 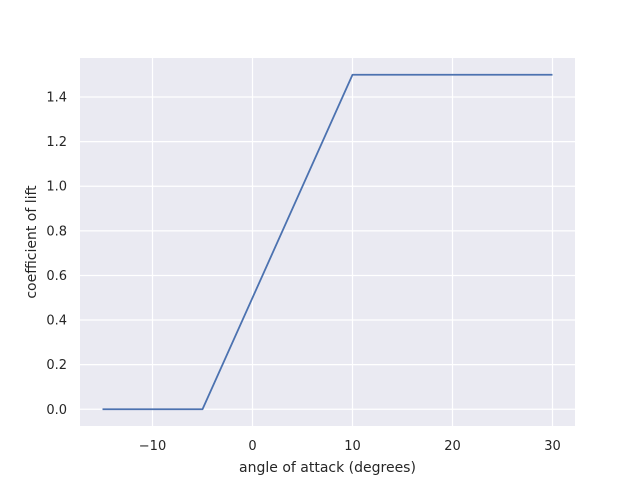 What do you see at coordinates (56, 142) in the screenshot?
I see `y-tick-label: 1.2` at bounding box center [56, 142].